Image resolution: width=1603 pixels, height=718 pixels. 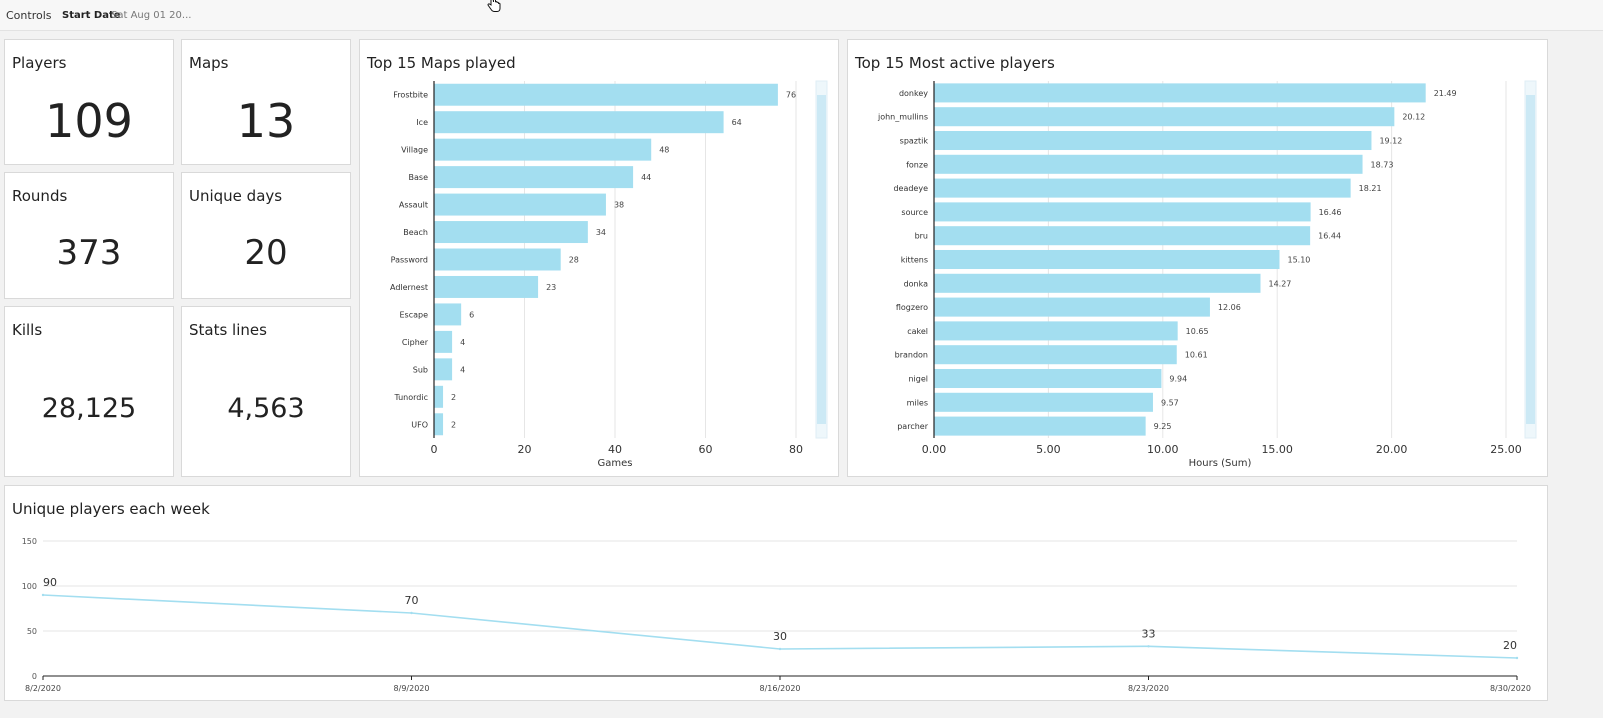 What do you see at coordinates (917, 402) in the screenshot?
I see `category-label: miles` at bounding box center [917, 402].